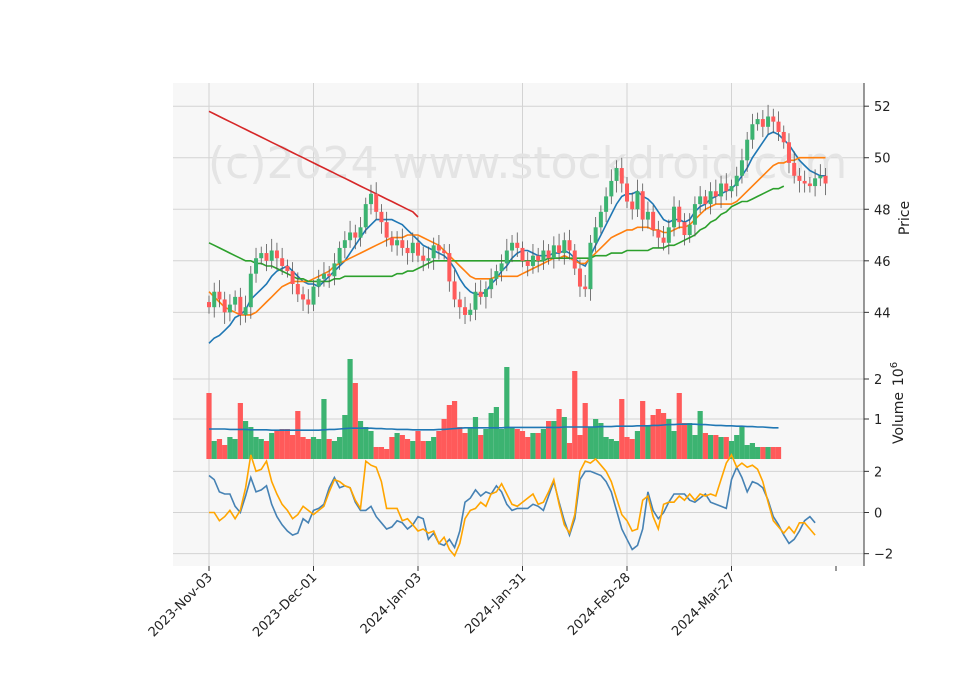 The width and height of the screenshot is (960, 694). I want to click on oscillator-y-tick-label: −2, so click(883, 555).